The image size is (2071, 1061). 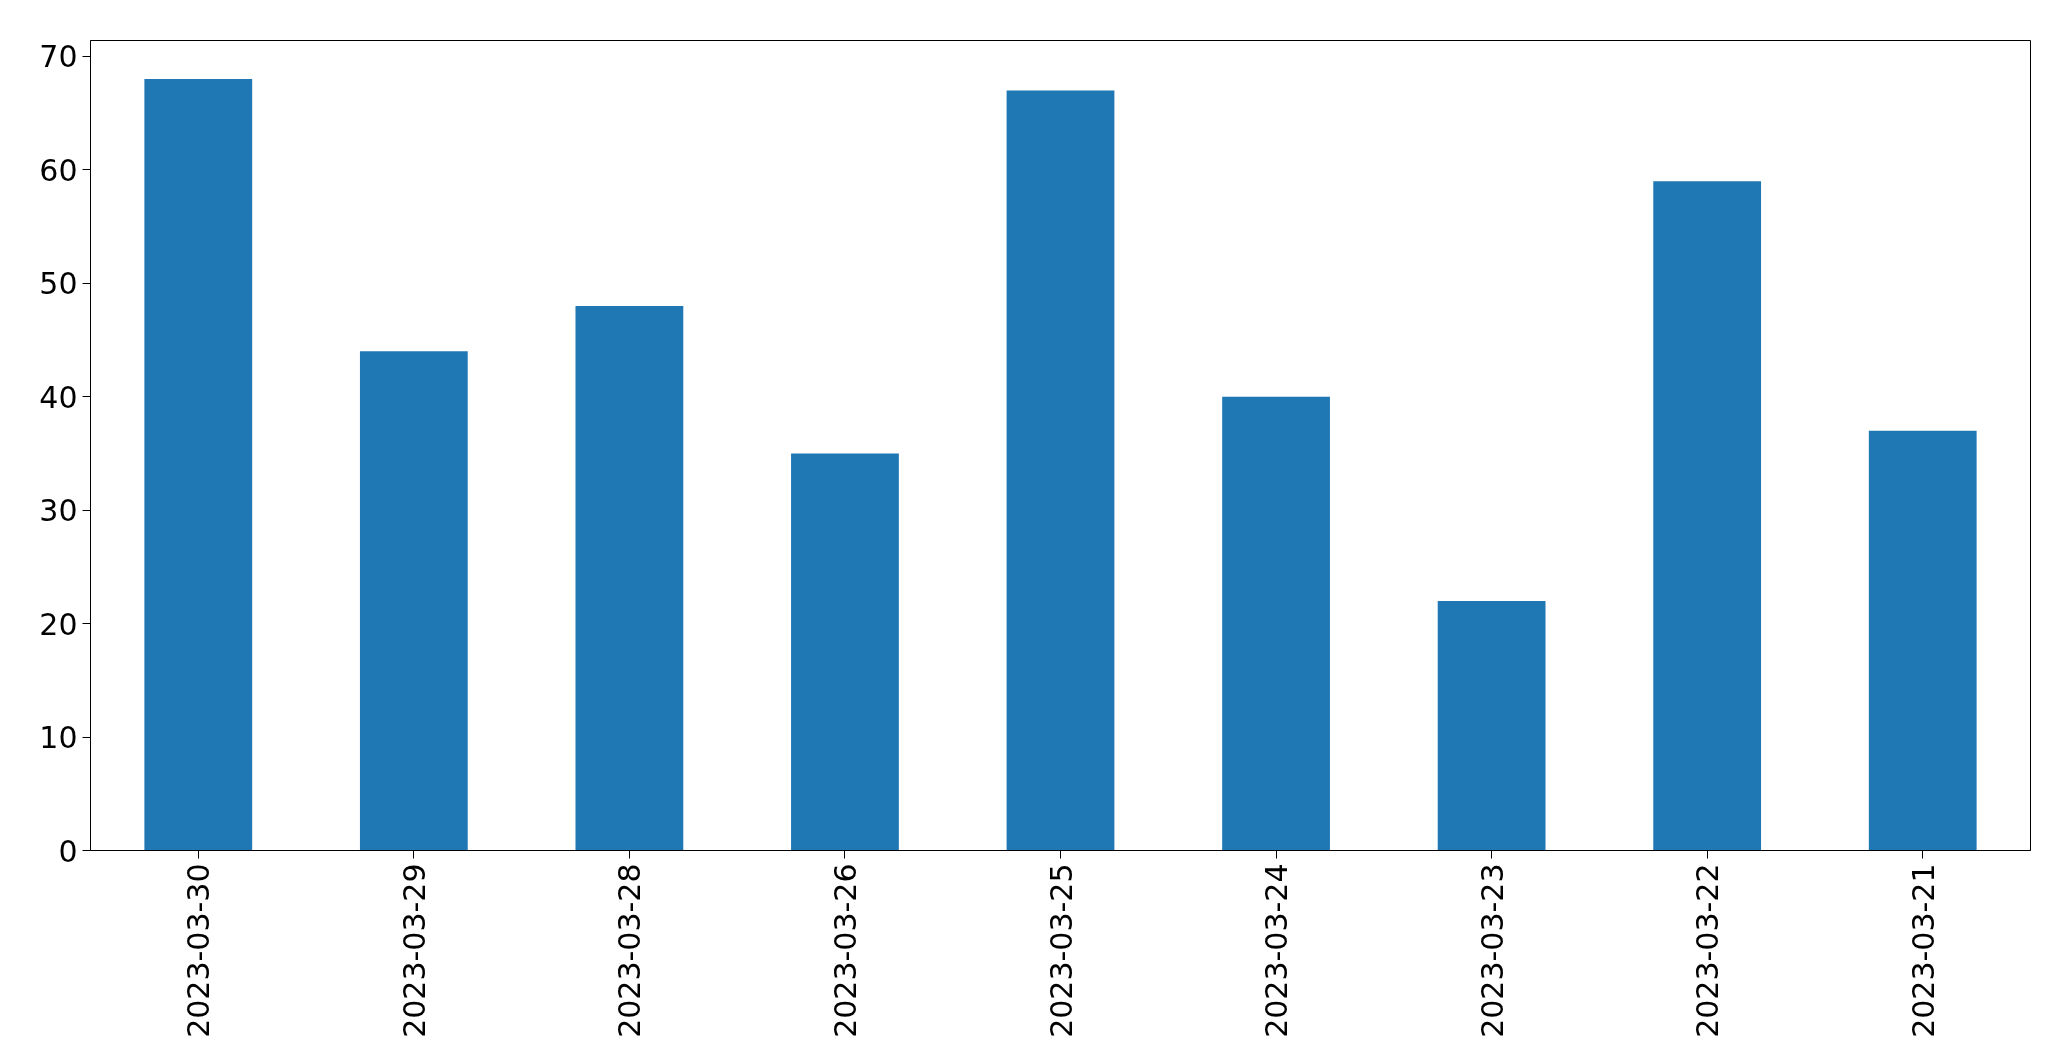 What do you see at coordinates (630, 950) in the screenshot?
I see `x-tick-label: 2023-03-28` at bounding box center [630, 950].